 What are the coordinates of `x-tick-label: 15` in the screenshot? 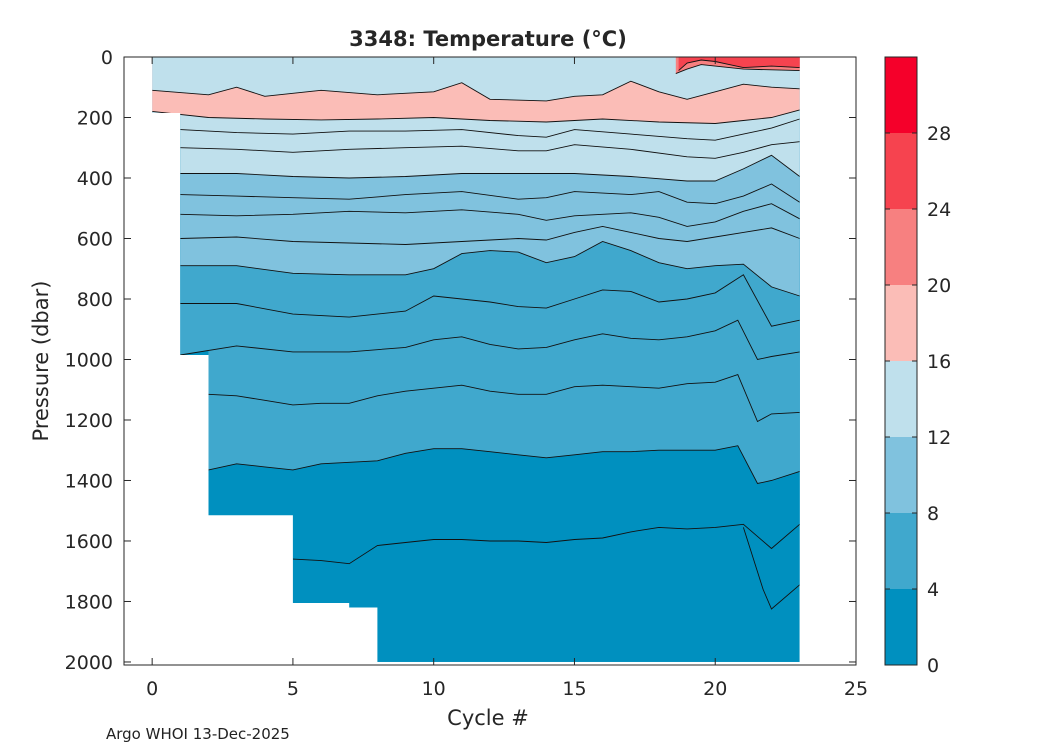 It's located at (574, 689).